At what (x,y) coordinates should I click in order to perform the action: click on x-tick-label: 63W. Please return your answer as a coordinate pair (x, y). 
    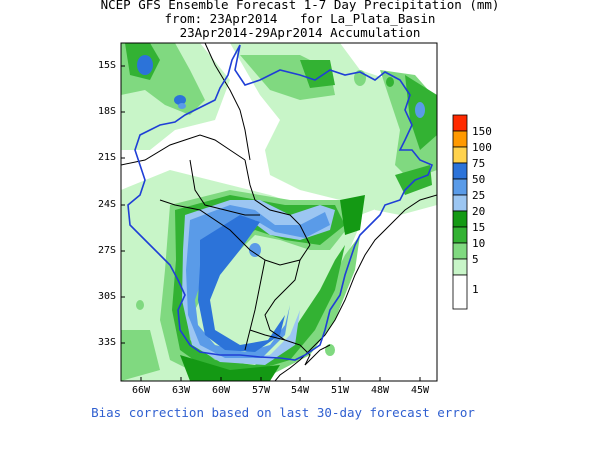
    Looking at the image, I should click on (181, 390).